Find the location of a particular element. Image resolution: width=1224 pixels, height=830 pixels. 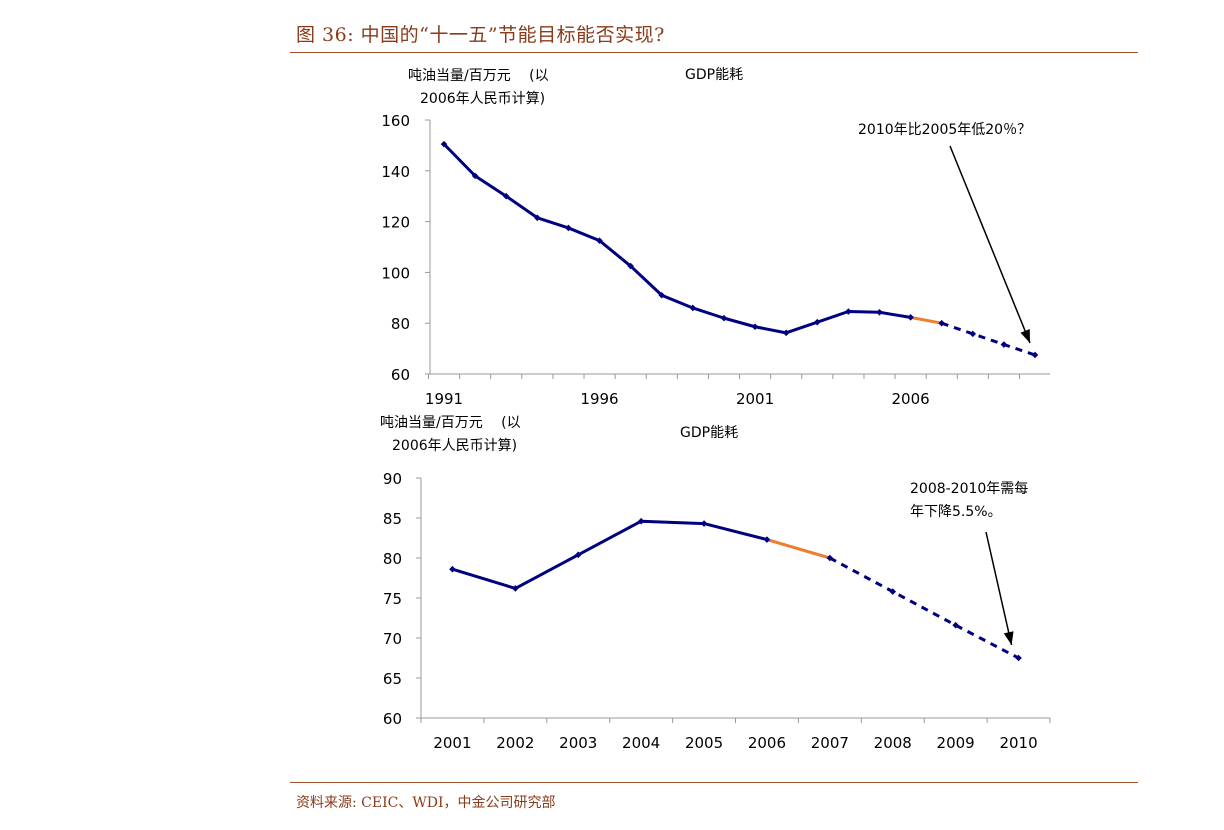

x-tick-label: 2007 is located at coordinates (830, 743).